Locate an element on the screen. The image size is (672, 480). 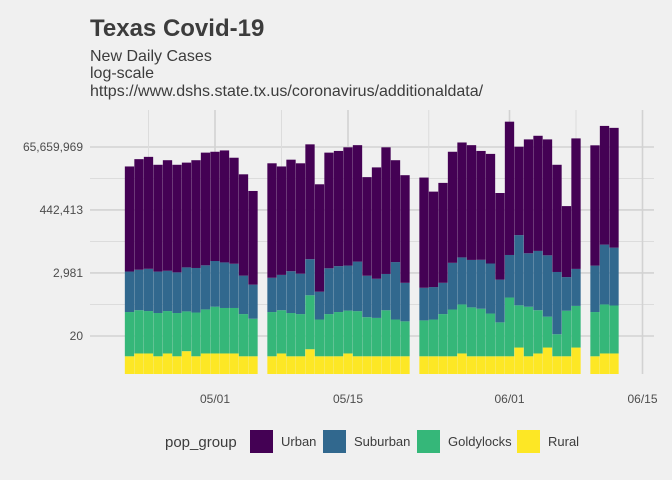
legend-label-suburban: Suburban is located at coordinates (382, 441).